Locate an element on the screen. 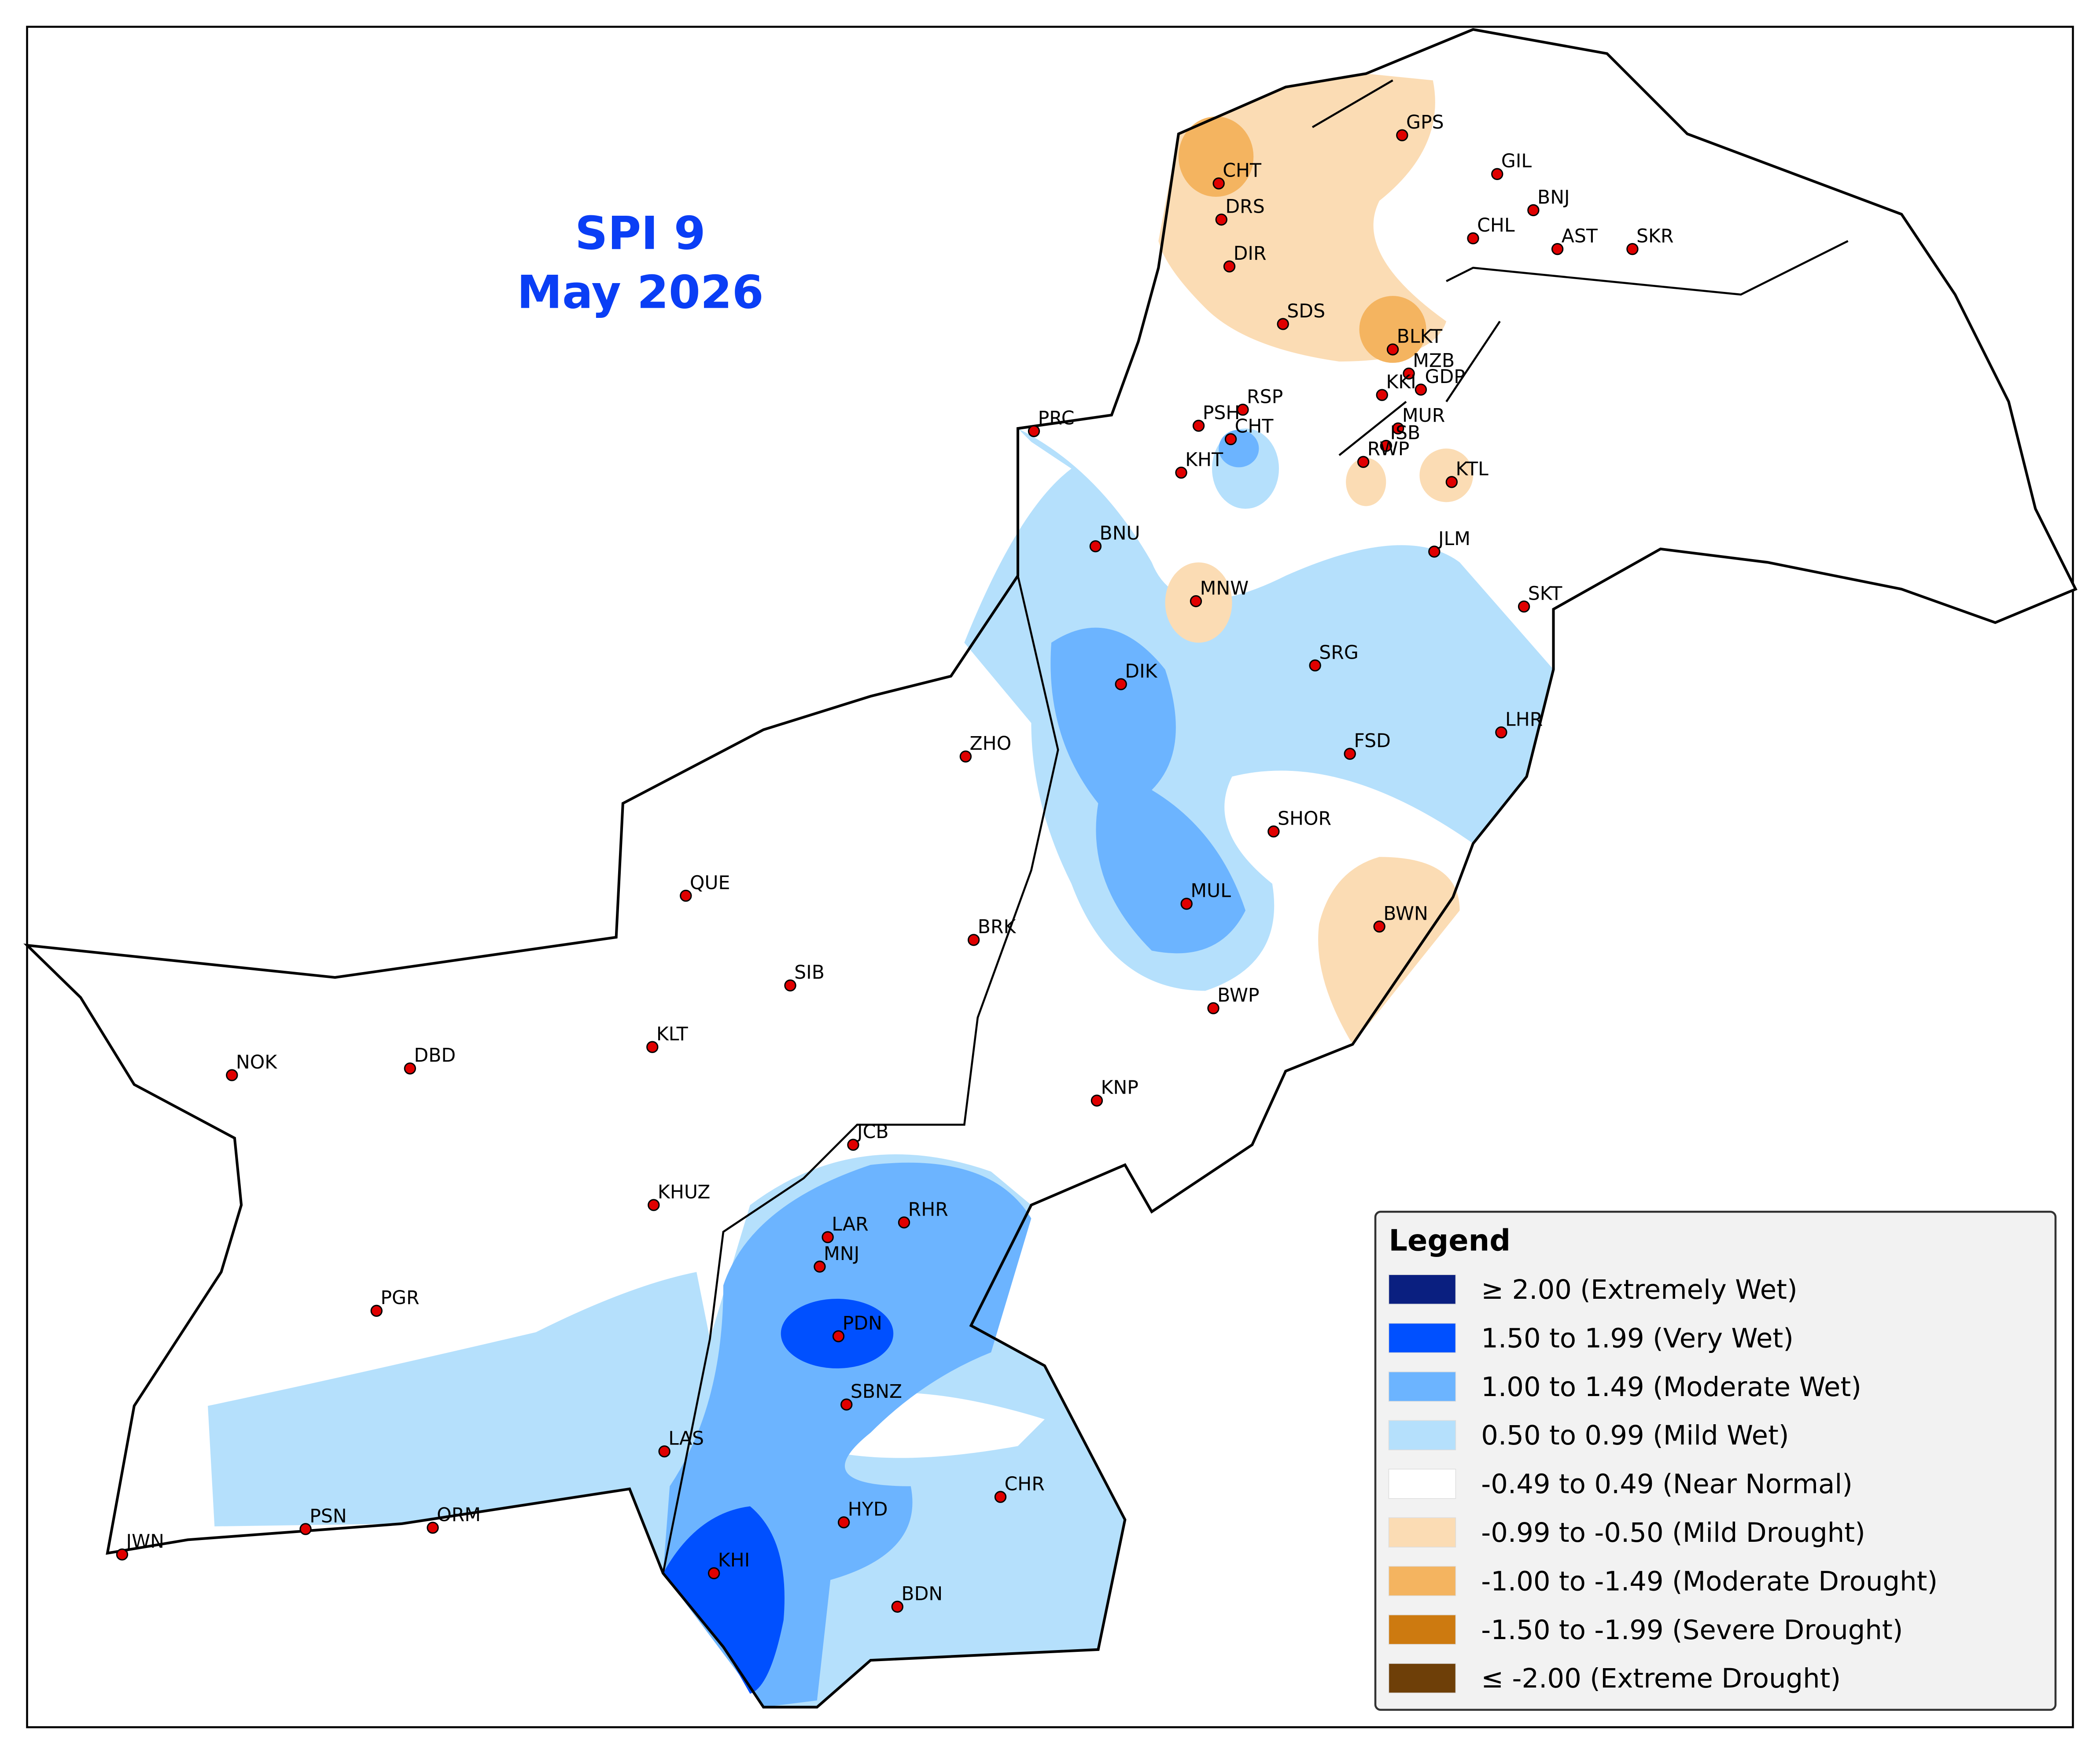 The image size is (2100, 1754). station-label: BWP is located at coordinates (1238, 995).